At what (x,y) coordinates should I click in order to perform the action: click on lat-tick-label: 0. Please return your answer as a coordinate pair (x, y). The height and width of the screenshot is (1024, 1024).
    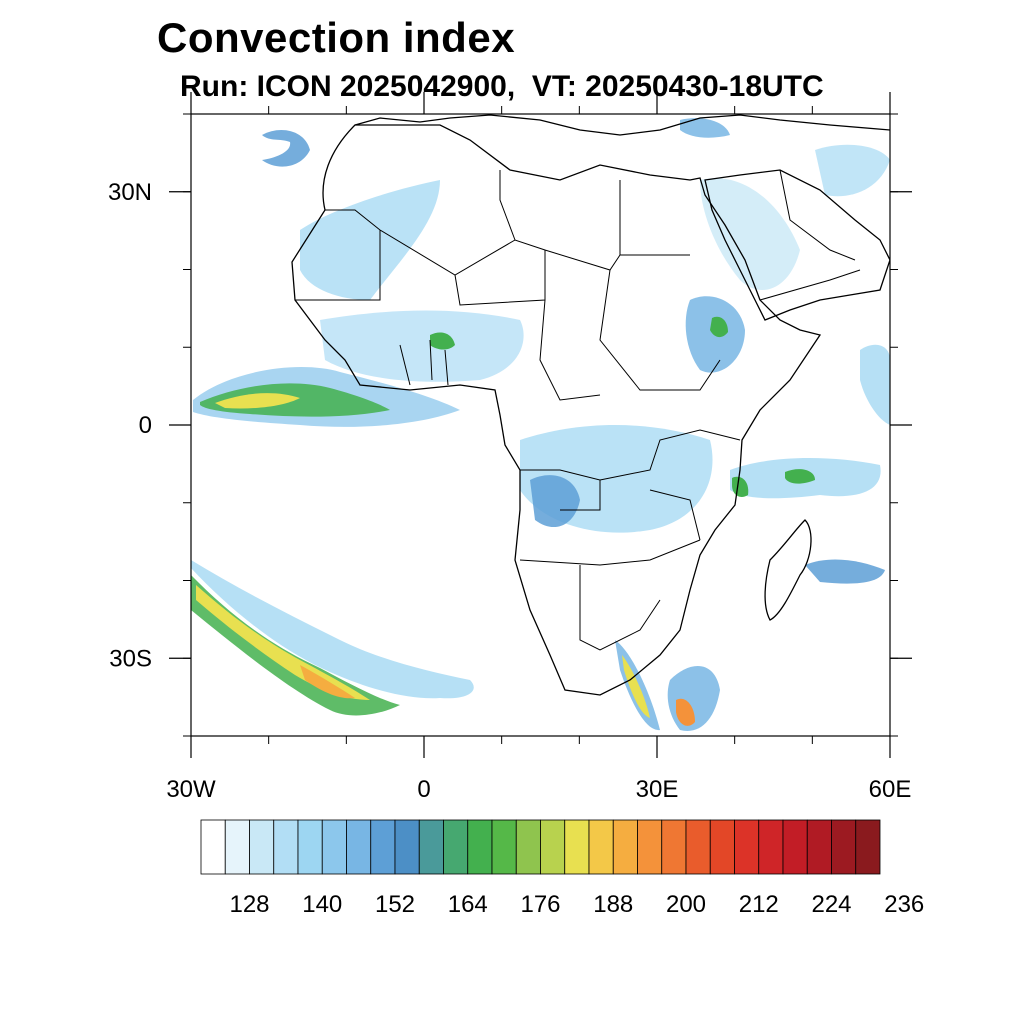
    Looking at the image, I should click on (145, 425).